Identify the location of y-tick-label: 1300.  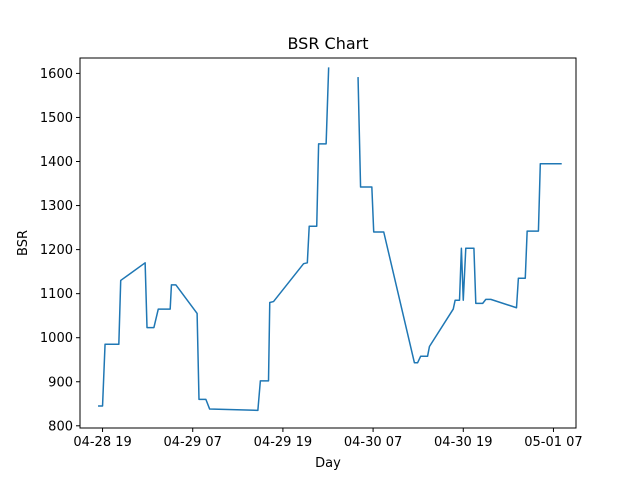
(56, 206).